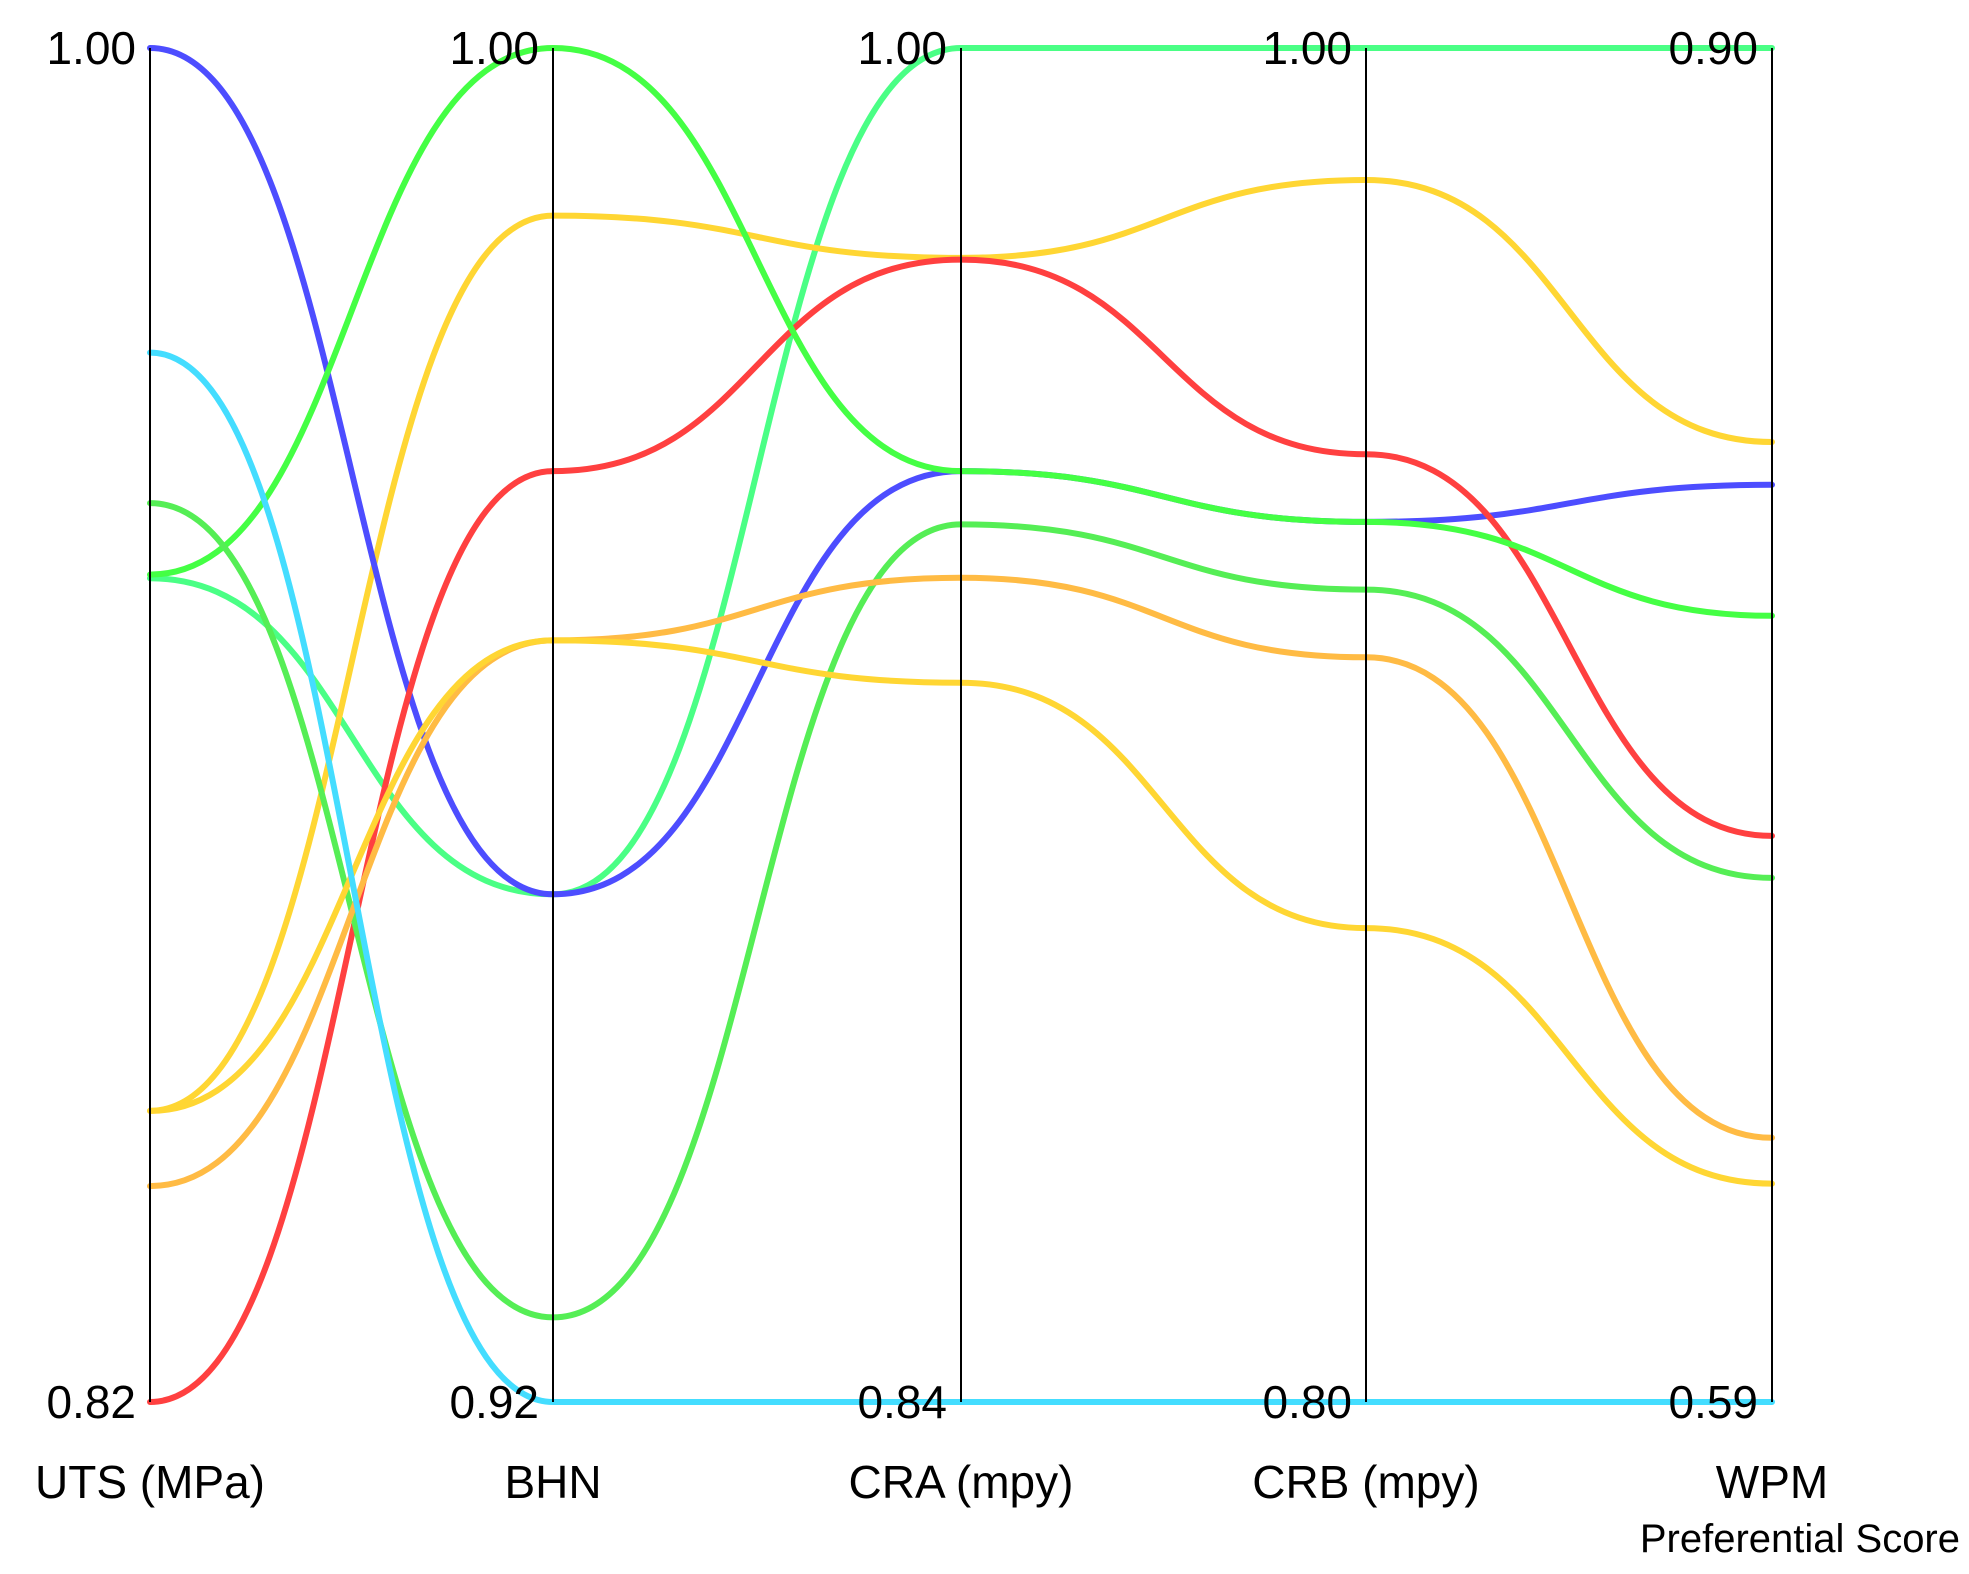  What do you see at coordinates (1772, 1482) in the screenshot?
I see `axis-title-5: WPM` at bounding box center [1772, 1482].